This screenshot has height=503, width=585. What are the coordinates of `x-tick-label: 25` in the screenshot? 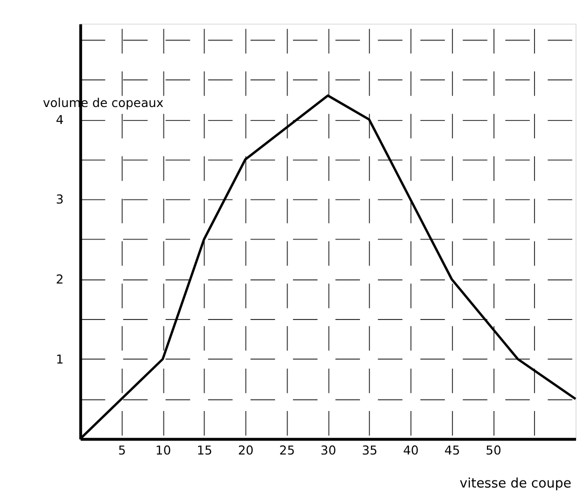 It's located at (287, 450).